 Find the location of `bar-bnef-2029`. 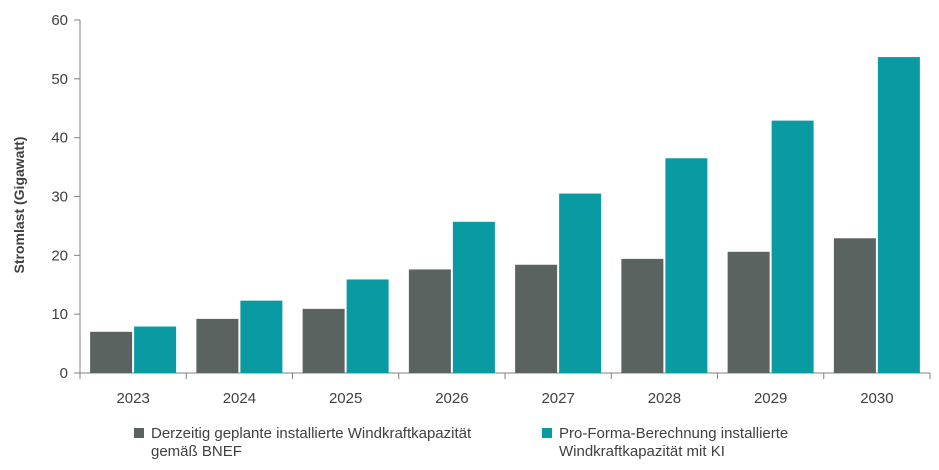

bar-bnef-2029 is located at coordinates (748, 312).